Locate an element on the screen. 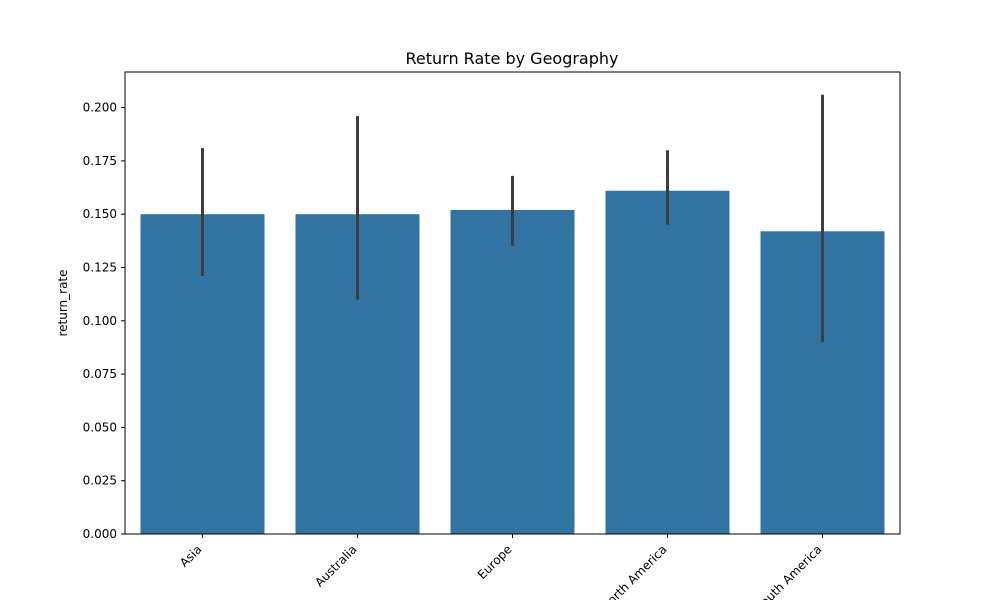  x-tick-label: South America is located at coordinates (788, 571).